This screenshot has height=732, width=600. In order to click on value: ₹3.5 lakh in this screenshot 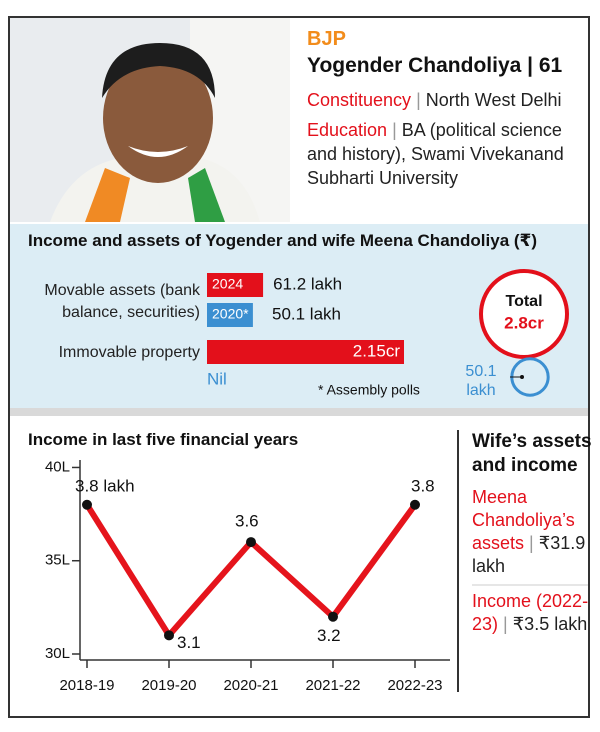, I will do `click(550, 624)`.